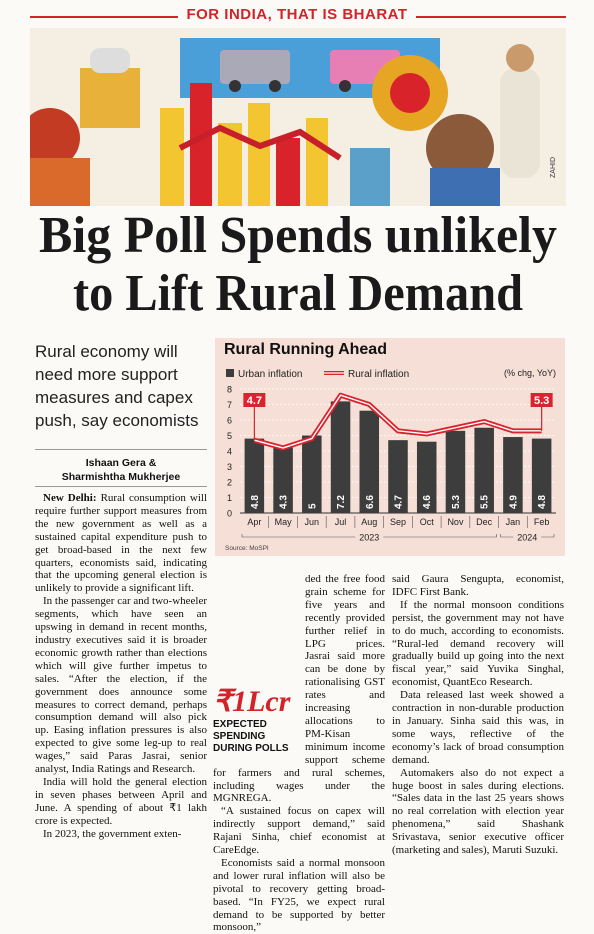 This screenshot has width=594, height=934. I want to click on x-tick-label: Sep, so click(398, 522).